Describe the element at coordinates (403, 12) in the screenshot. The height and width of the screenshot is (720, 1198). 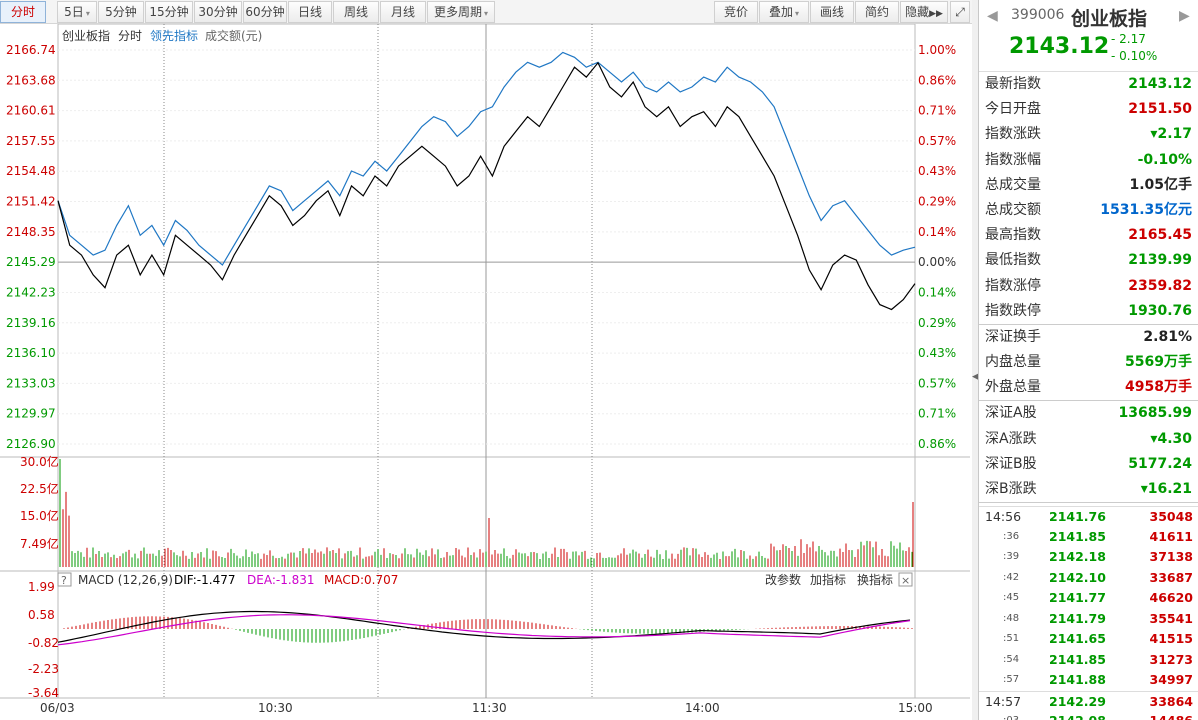
I see `tab-monthly: 月线` at that location.